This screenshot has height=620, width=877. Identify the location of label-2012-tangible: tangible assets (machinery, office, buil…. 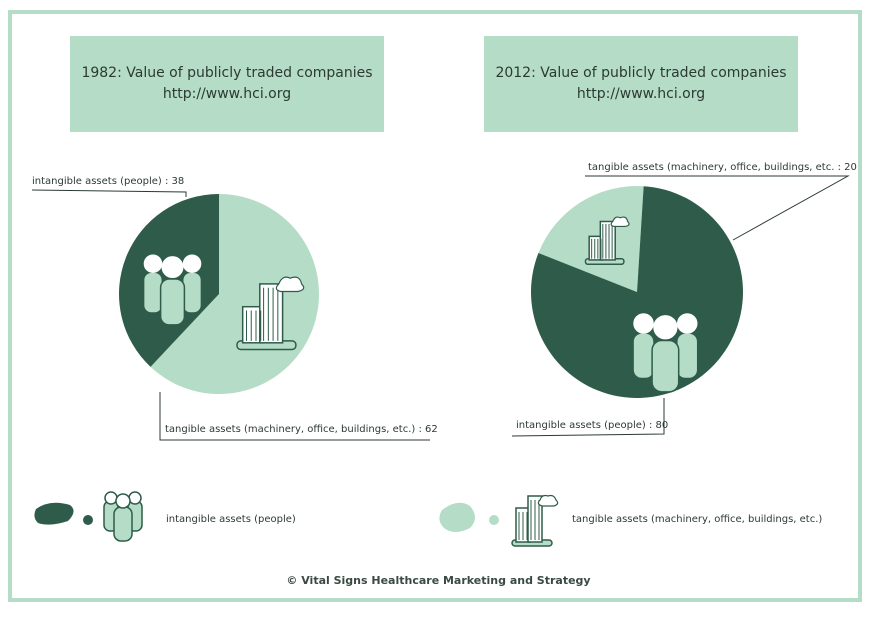
(722, 167).